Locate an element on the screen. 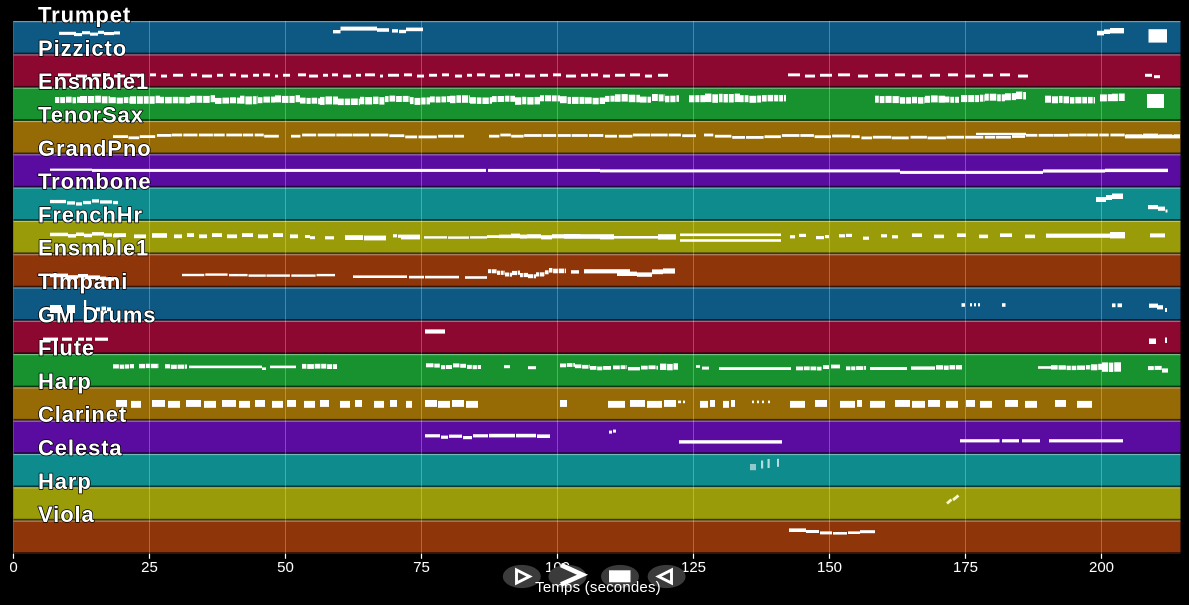 The width and height of the screenshot is (1189, 605). svg-text: Trombone is located at coordinates (95, 181).